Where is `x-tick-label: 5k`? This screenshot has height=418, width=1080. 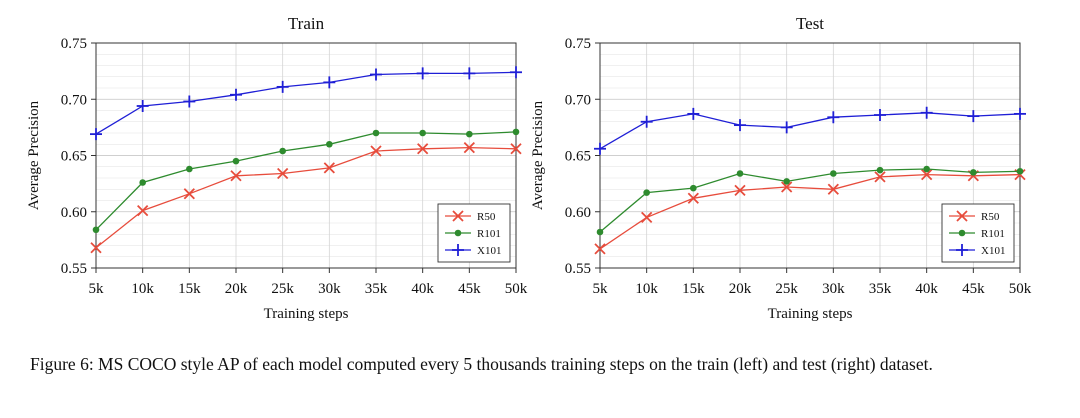 x-tick-label: 5k is located at coordinates (601, 289).